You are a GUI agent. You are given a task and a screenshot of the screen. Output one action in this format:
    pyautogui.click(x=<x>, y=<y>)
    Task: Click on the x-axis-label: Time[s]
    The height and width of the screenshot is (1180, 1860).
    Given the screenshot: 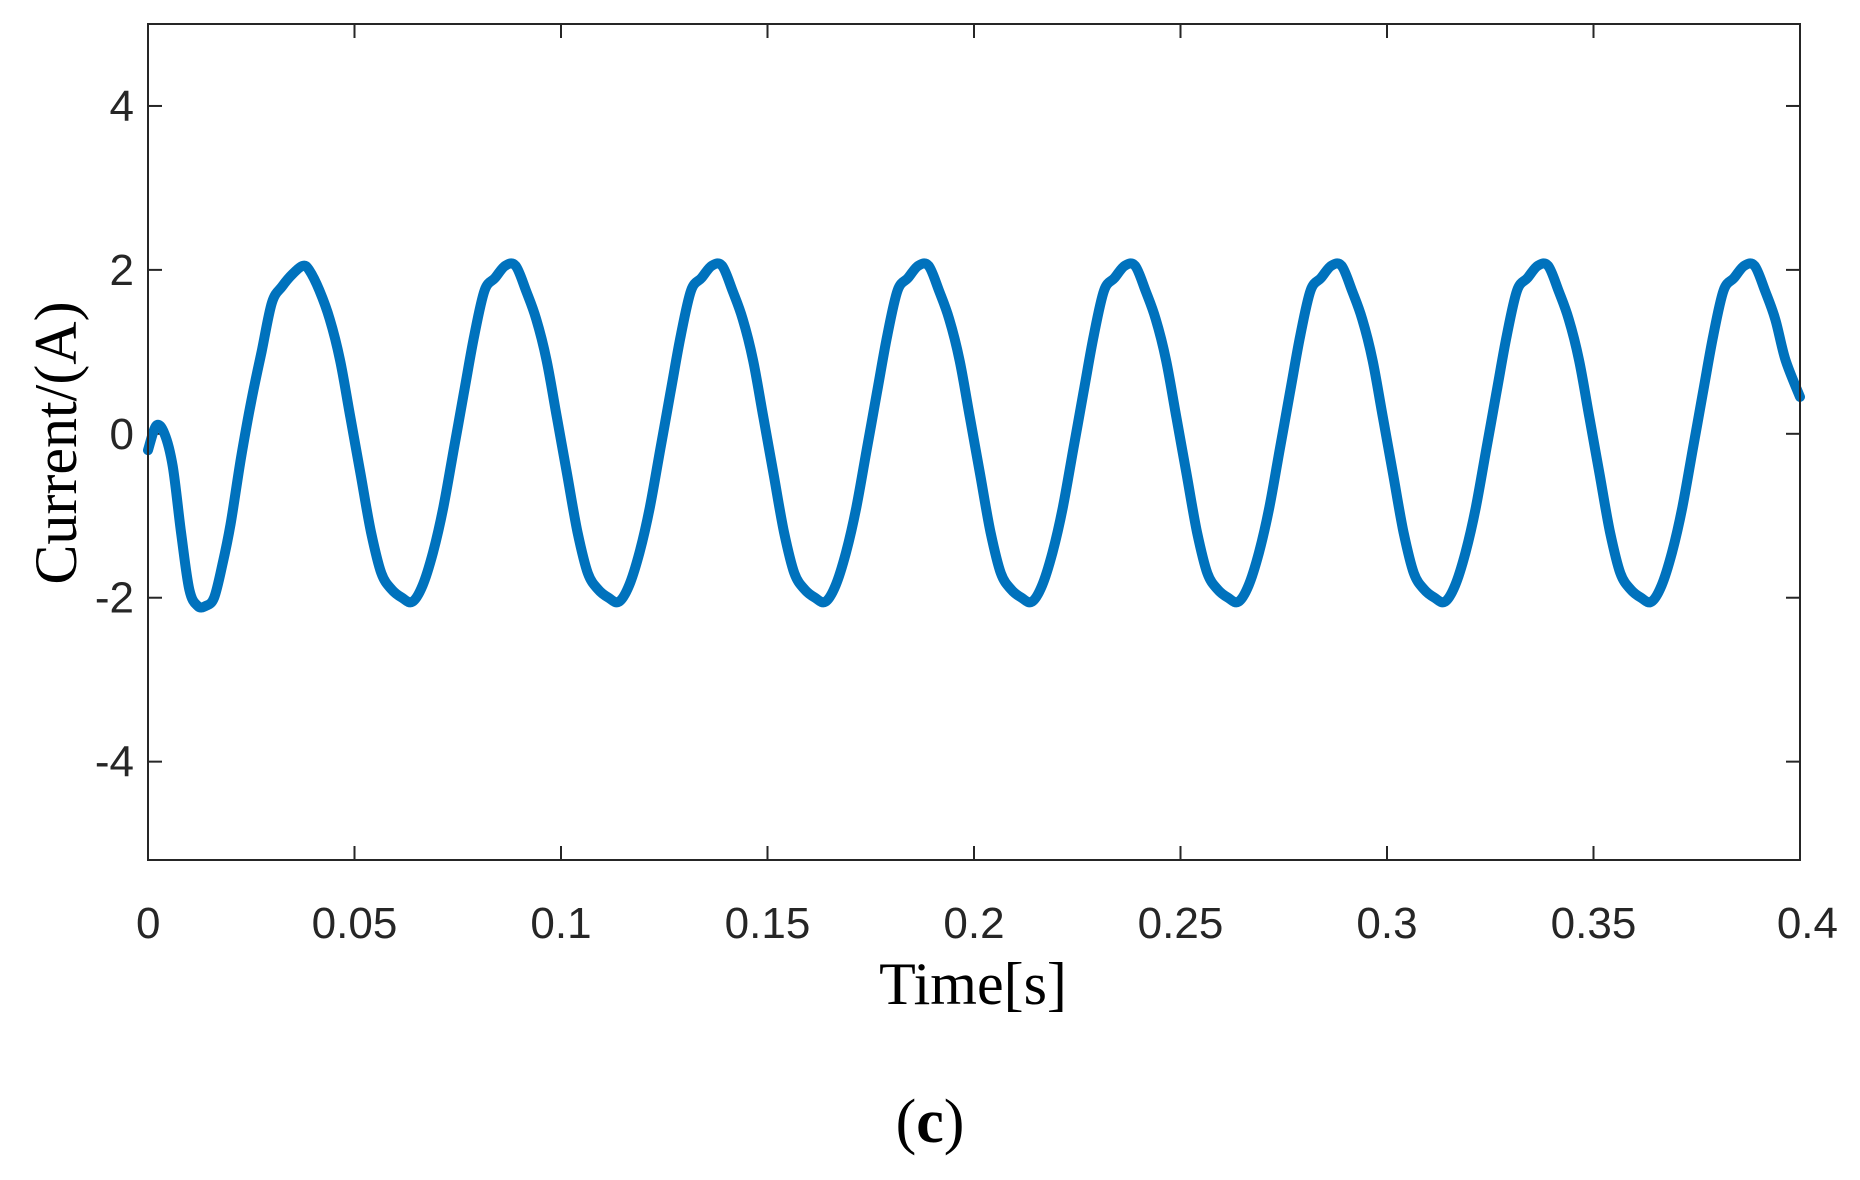 What is the action you would take?
    pyautogui.click(x=973, y=984)
    